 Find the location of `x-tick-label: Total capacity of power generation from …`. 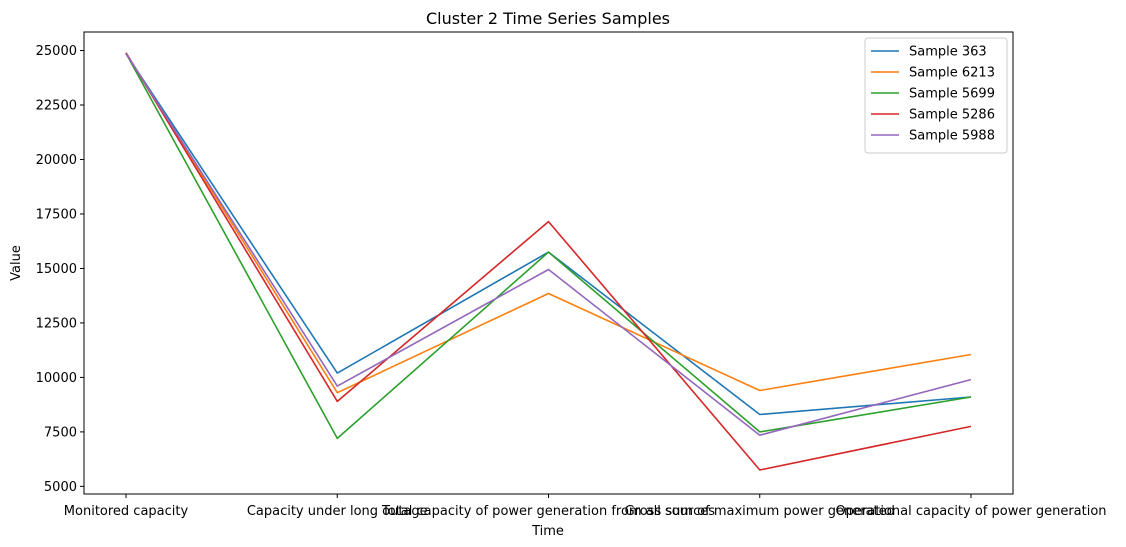

x-tick-label: Total capacity of power generation from … is located at coordinates (548, 511).